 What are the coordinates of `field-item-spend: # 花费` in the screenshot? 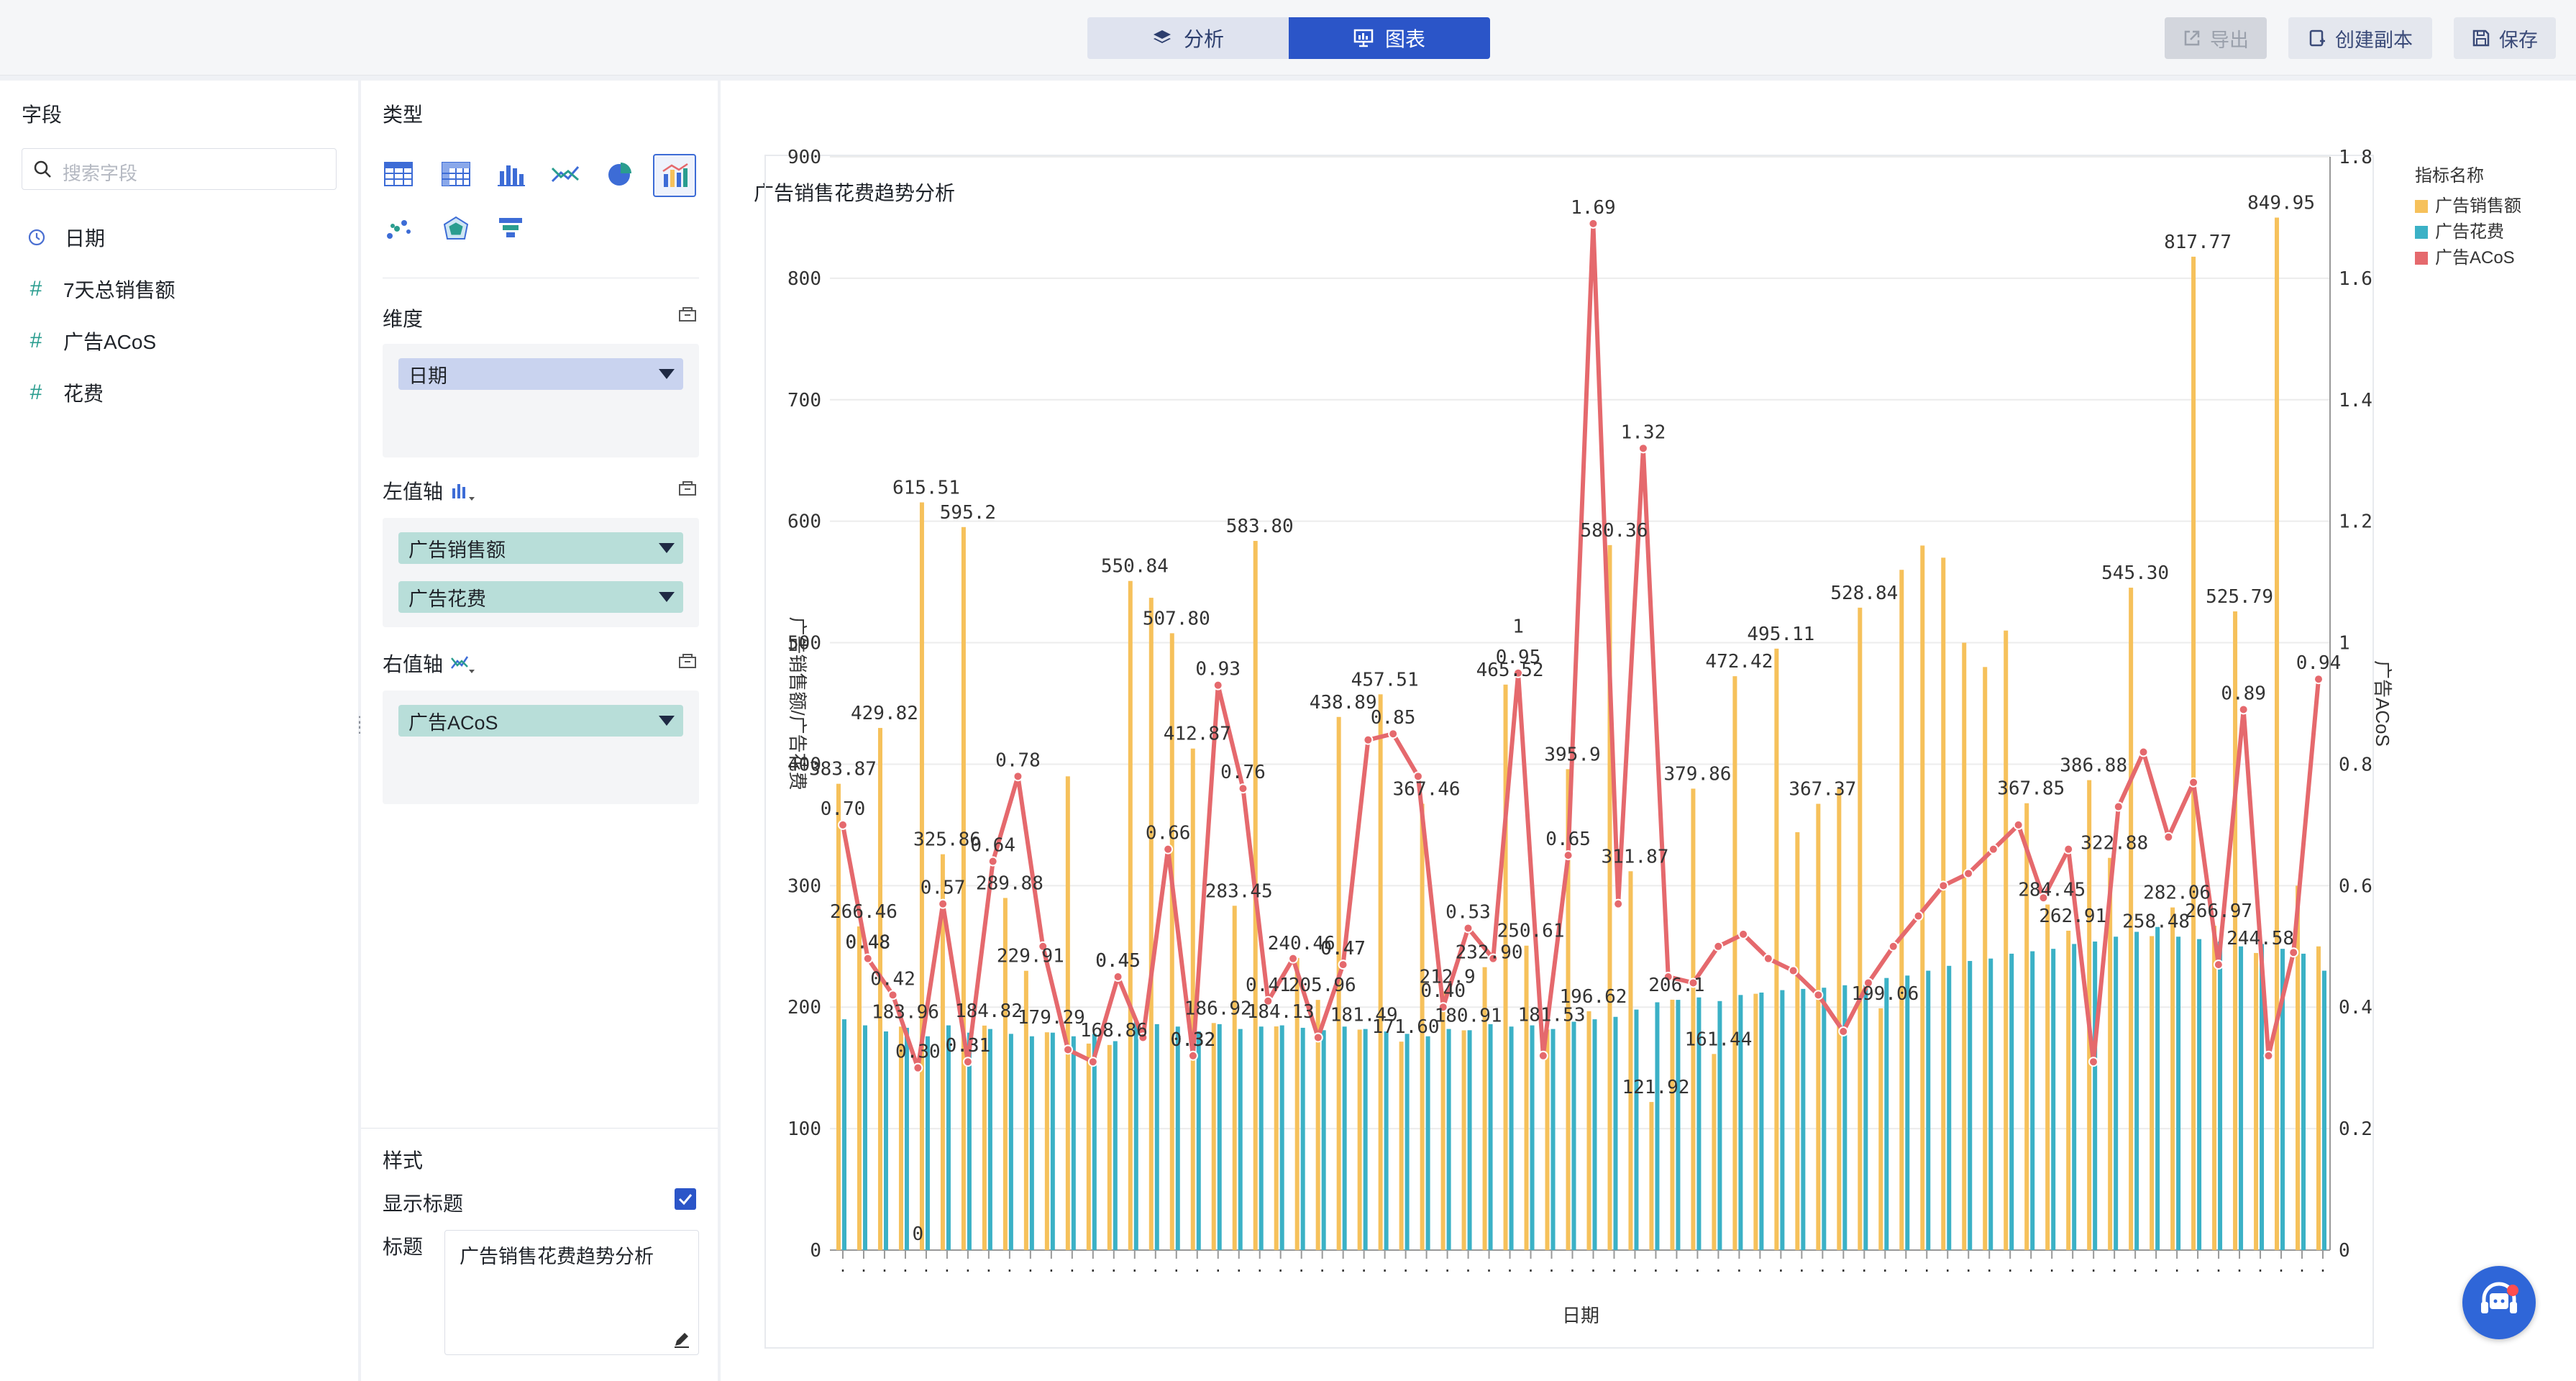 It's located at (65, 392).